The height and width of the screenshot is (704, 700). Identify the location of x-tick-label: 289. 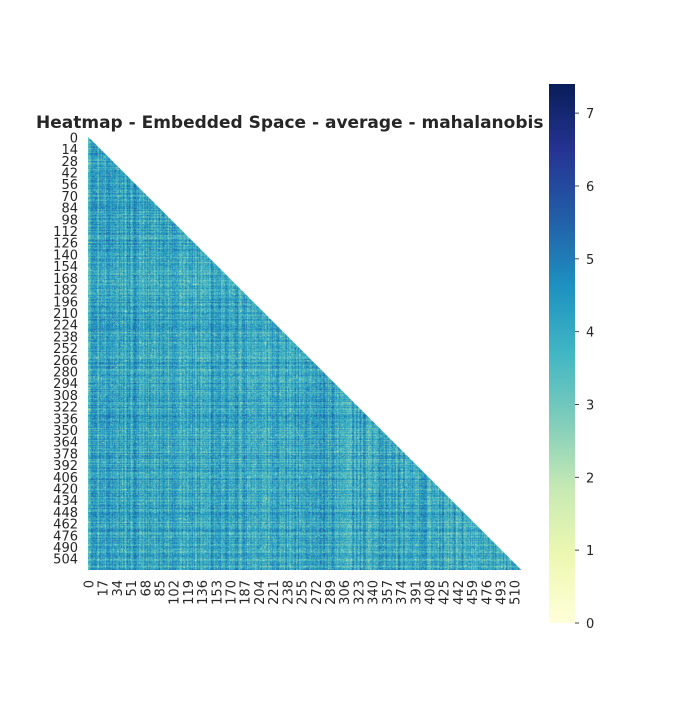
(331, 592).